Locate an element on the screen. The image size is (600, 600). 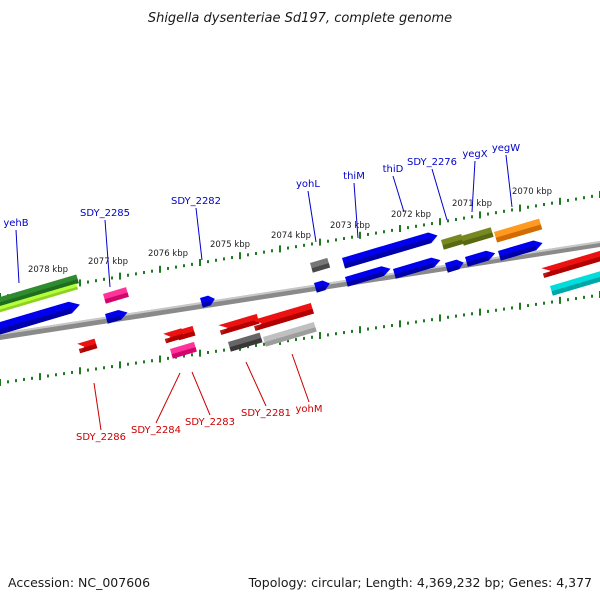
reverse-gene-label: SDY_2286 is located at coordinates (101, 437).